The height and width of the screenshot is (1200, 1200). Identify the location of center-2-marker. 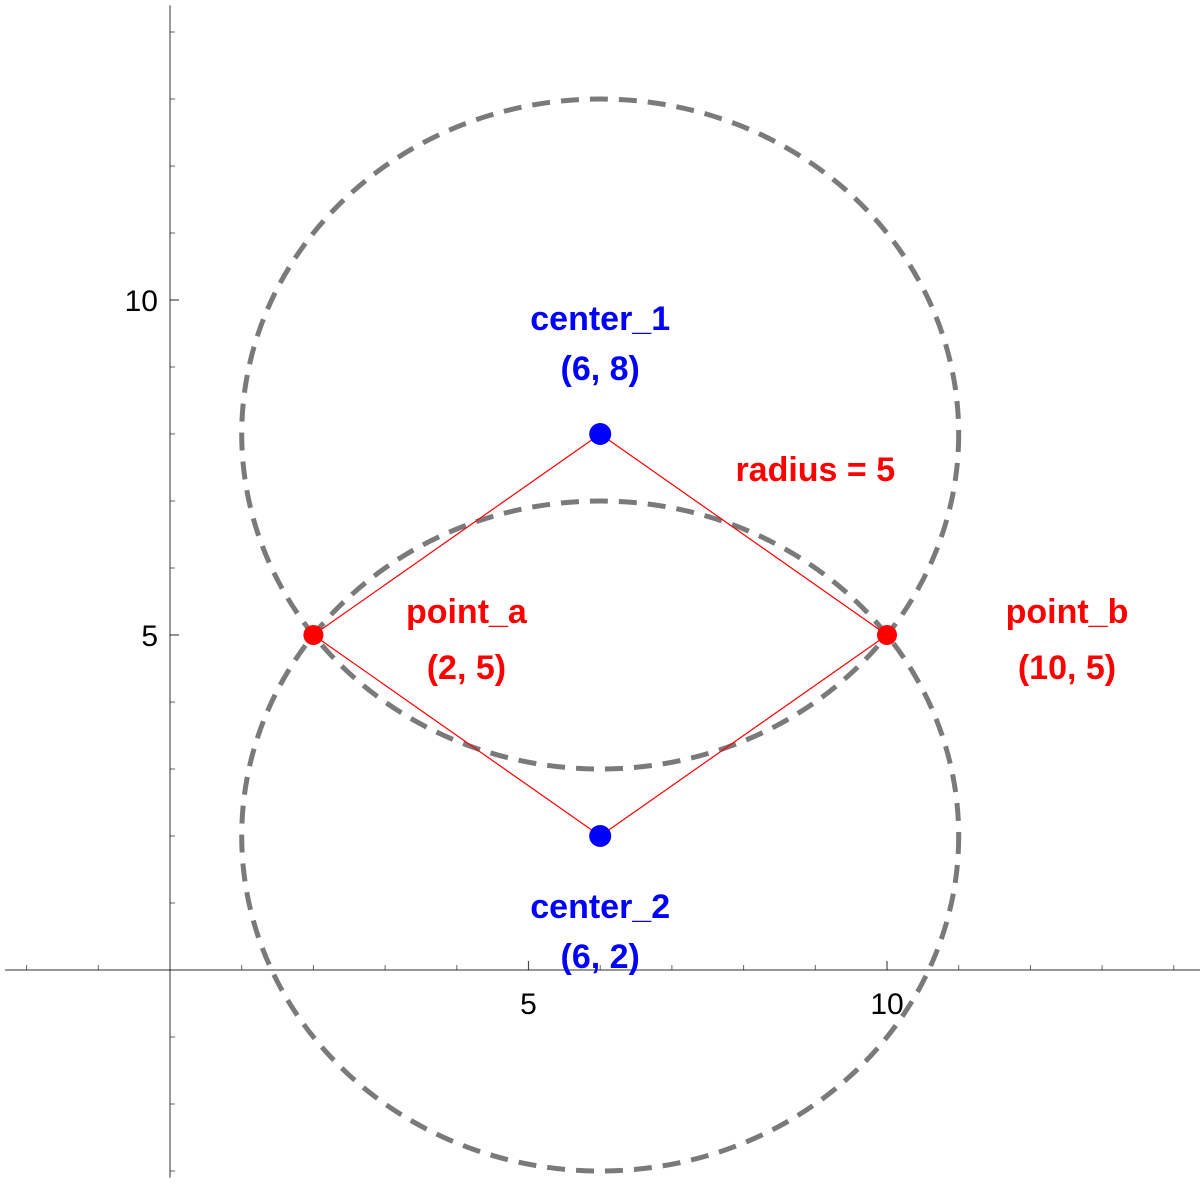
(600, 836).